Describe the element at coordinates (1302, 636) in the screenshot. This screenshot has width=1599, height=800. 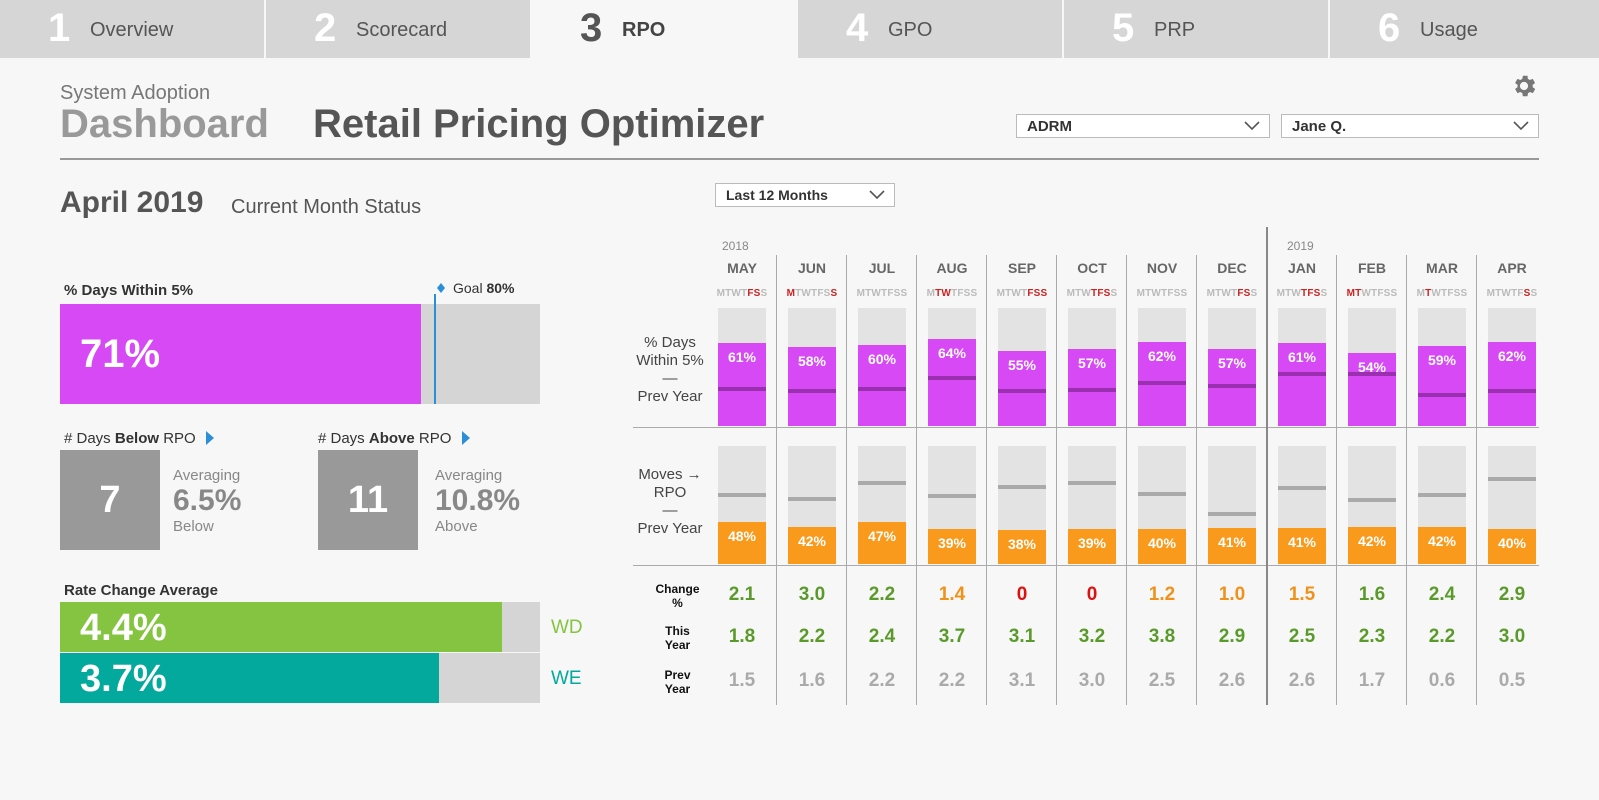
I see `this-year: 2.5` at that location.